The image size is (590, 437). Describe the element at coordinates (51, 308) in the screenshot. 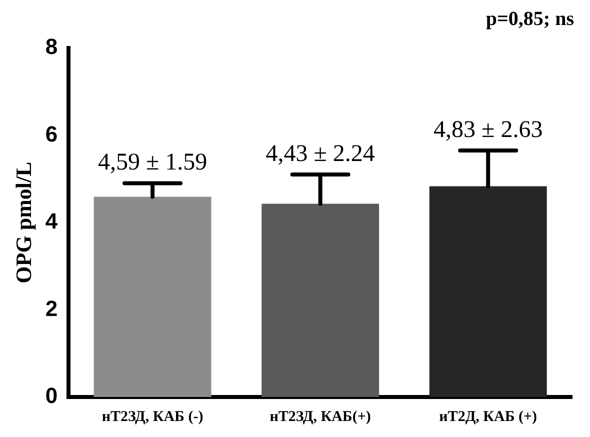

I see `y-tick-label: 2` at that location.